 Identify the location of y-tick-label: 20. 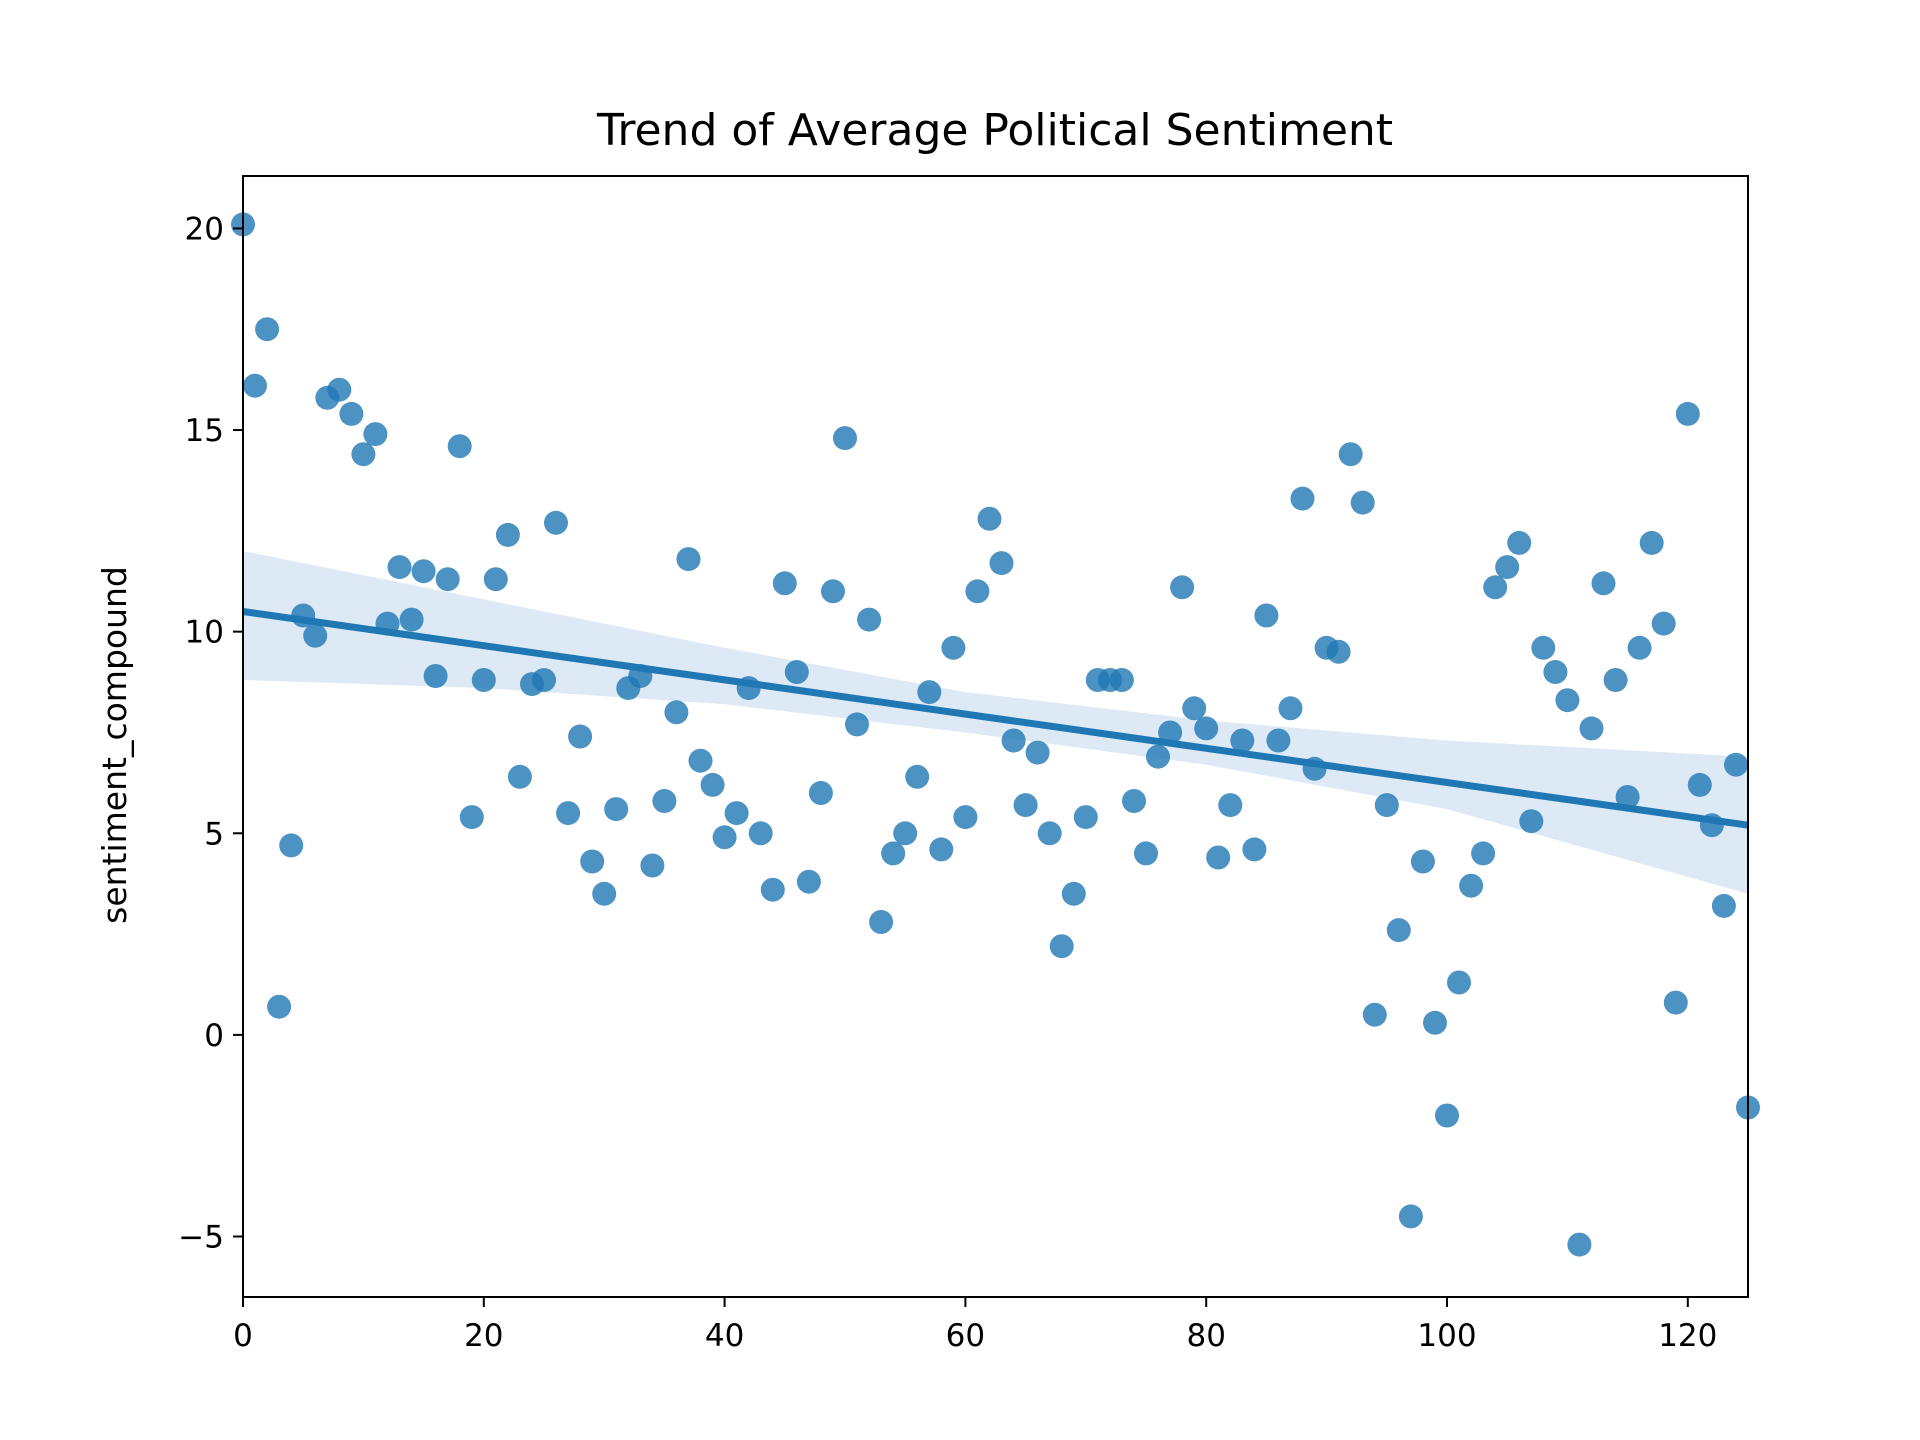
(204, 229).